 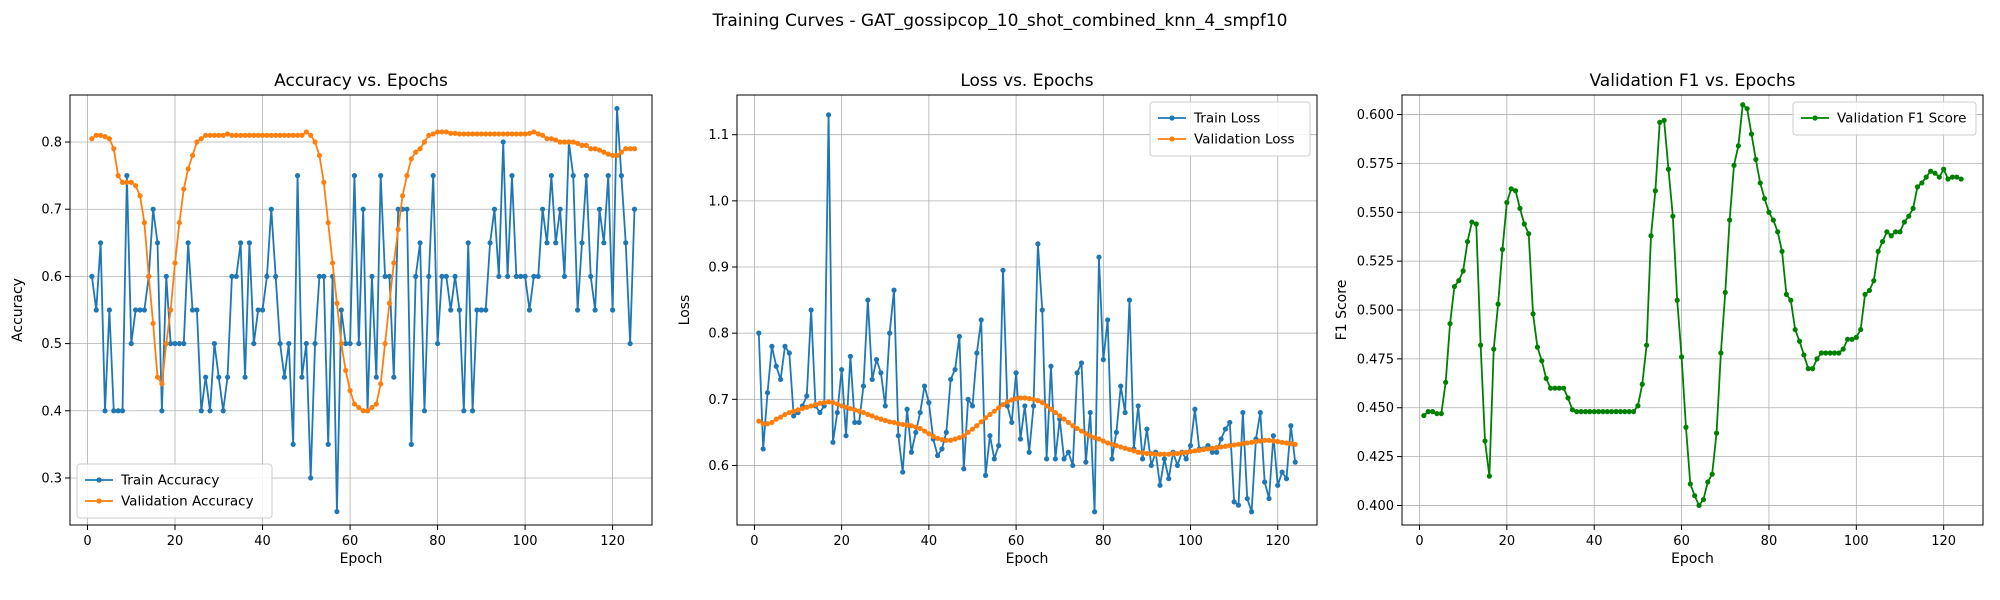 I want to click on x-tick-label: 80, so click(x=1103, y=541).